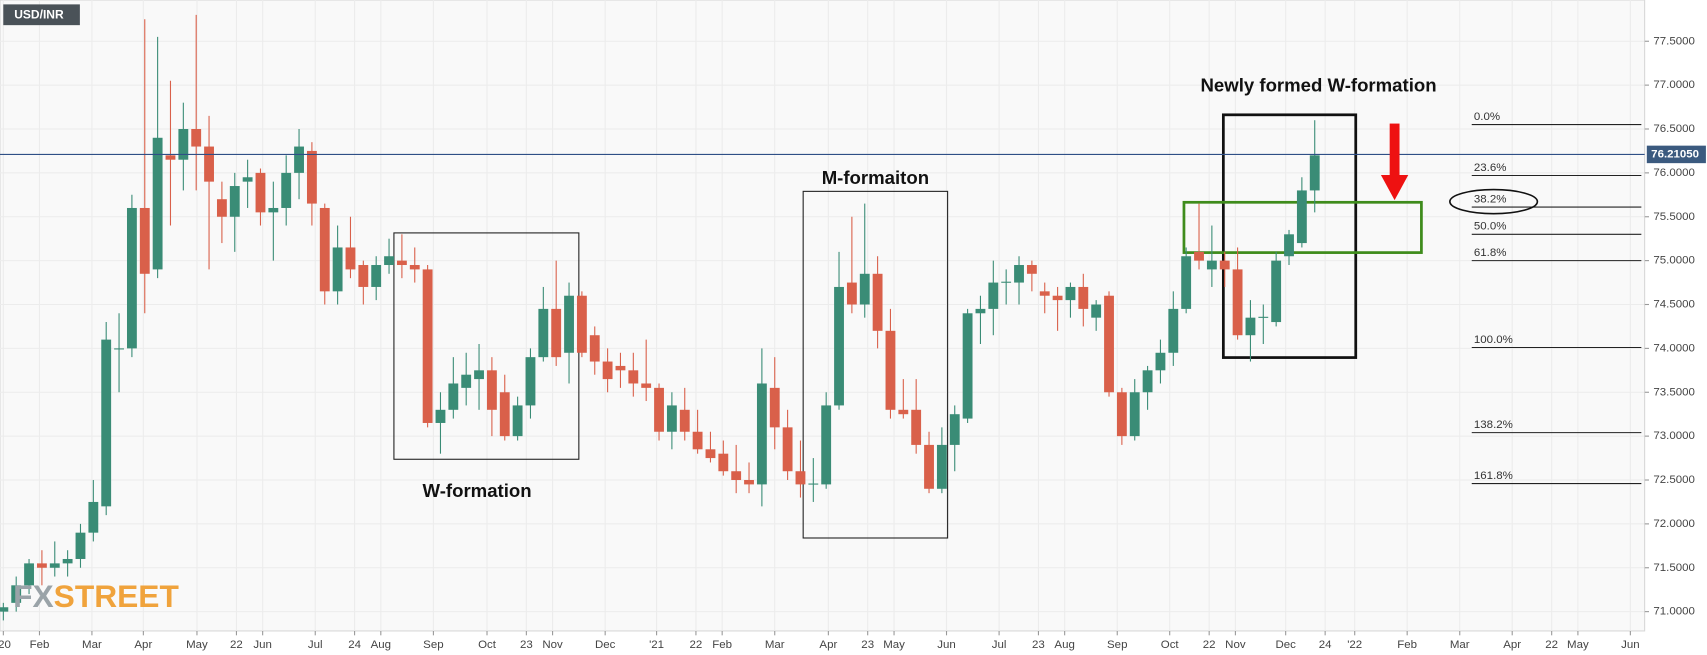 The height and width of the screenshot is (655, 1707). I want to click on fib-label: 23.6%, so click(1490, 168).